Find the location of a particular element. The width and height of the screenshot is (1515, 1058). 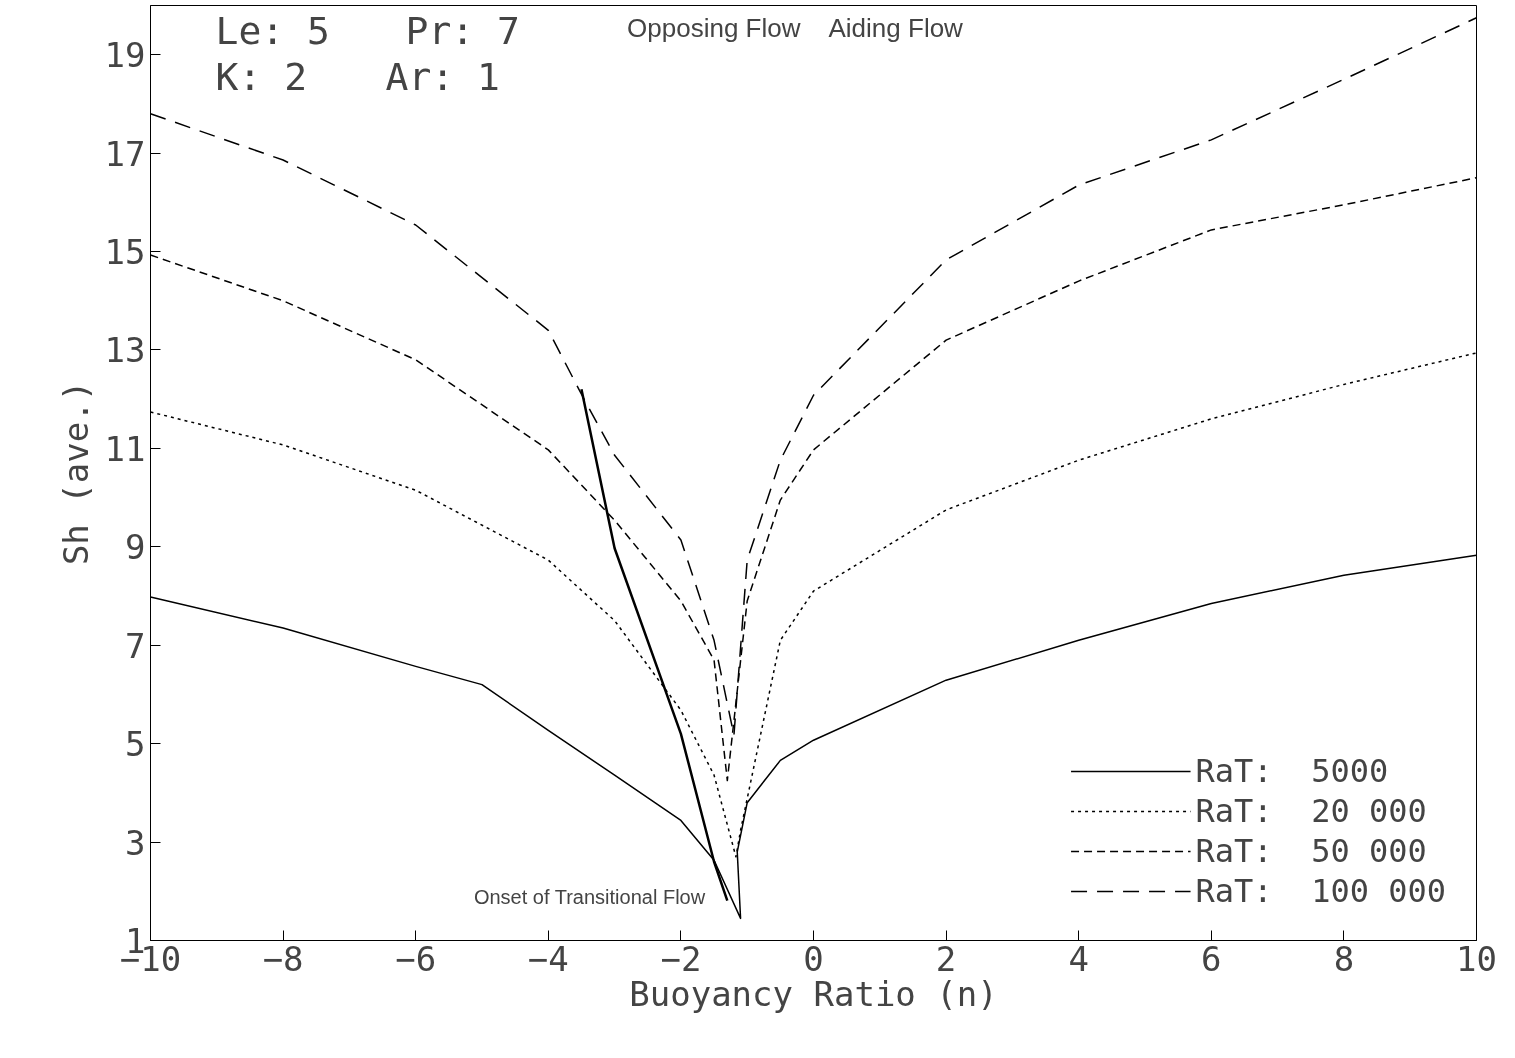

x-tick-label: 10 is located at coordinates (1476, 958).